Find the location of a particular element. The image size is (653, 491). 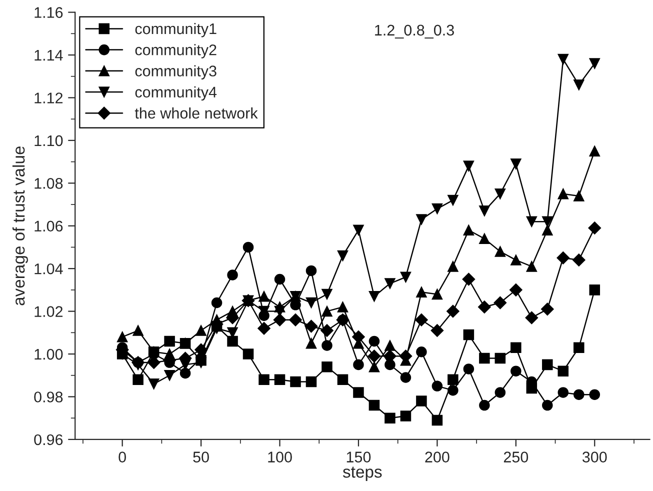

legend-label: community4 is located at coordinates (176, 93).